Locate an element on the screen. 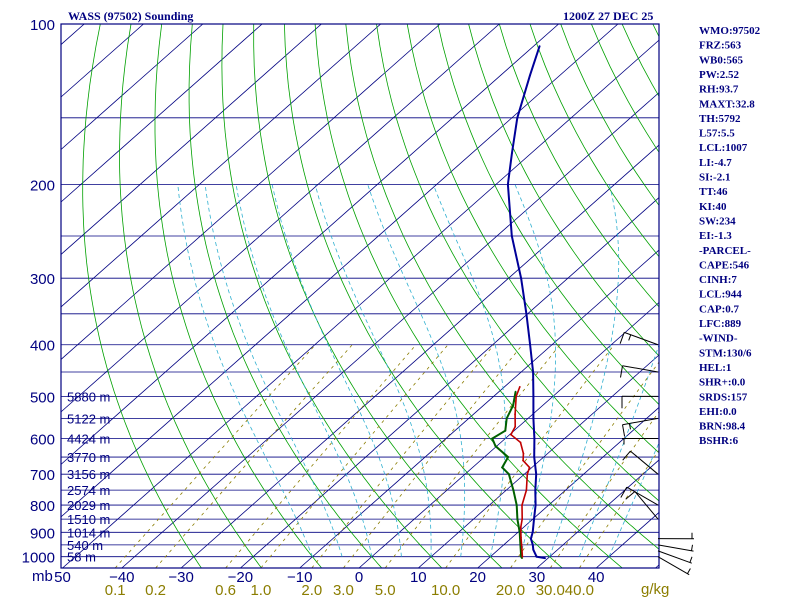  height-label: 5880 m is located at coordinates (88, 396).